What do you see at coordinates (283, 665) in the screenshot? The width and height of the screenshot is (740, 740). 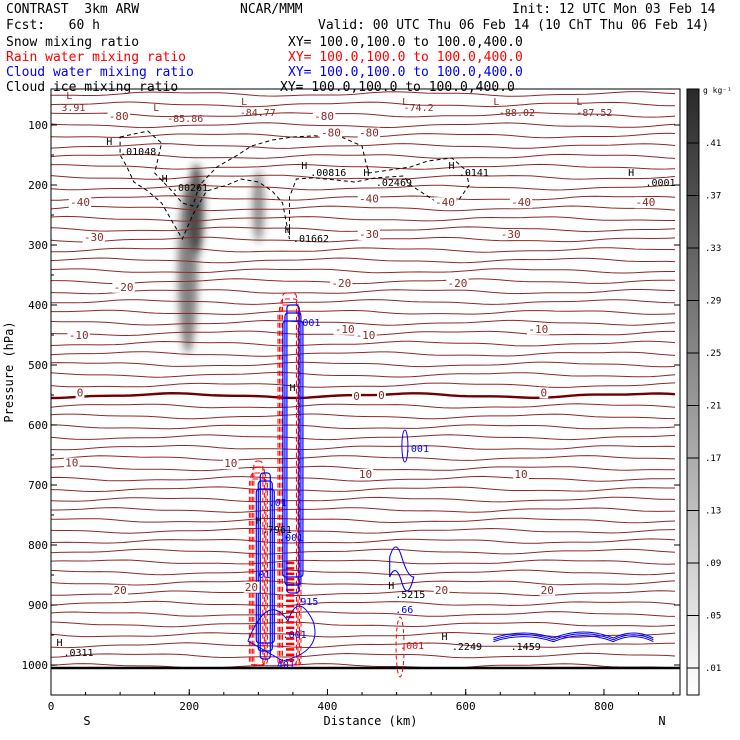 I see `contour-value-label: .401` at bounding box center [283, 665].